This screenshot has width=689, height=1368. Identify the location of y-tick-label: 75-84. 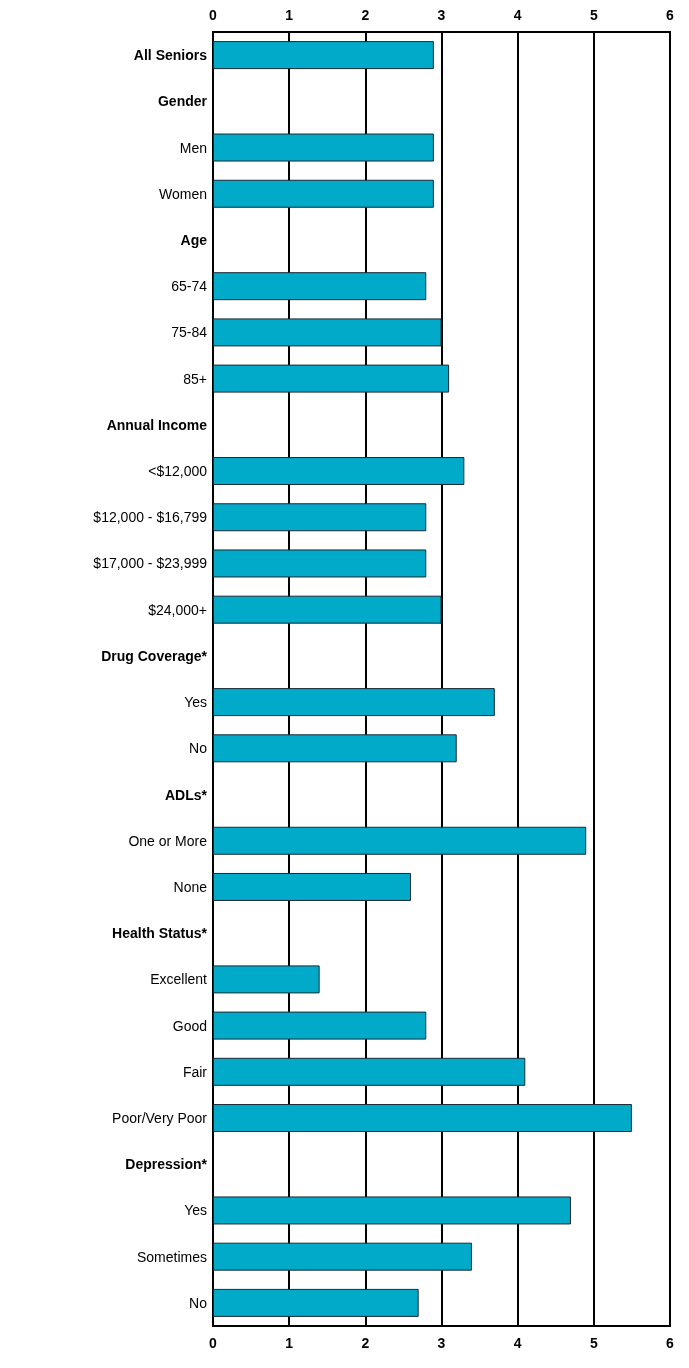
(189, 332).